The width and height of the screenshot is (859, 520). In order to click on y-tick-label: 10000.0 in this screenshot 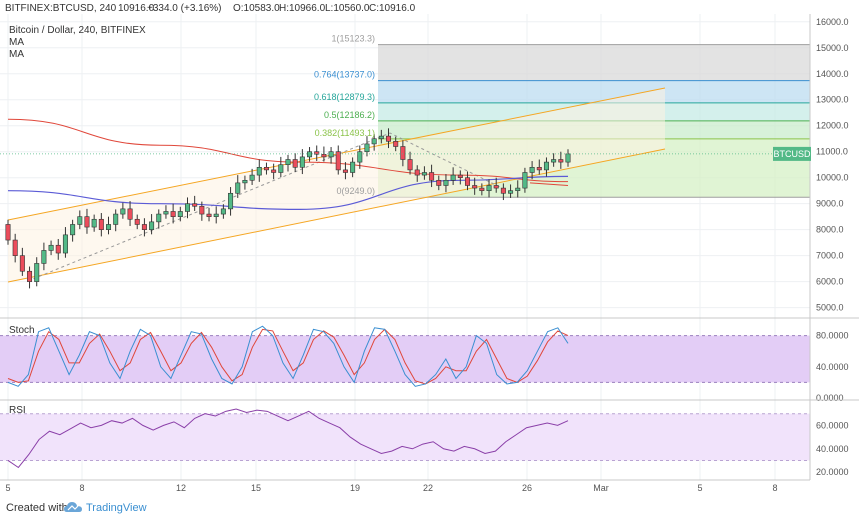, I will do `click(832, 178)`.